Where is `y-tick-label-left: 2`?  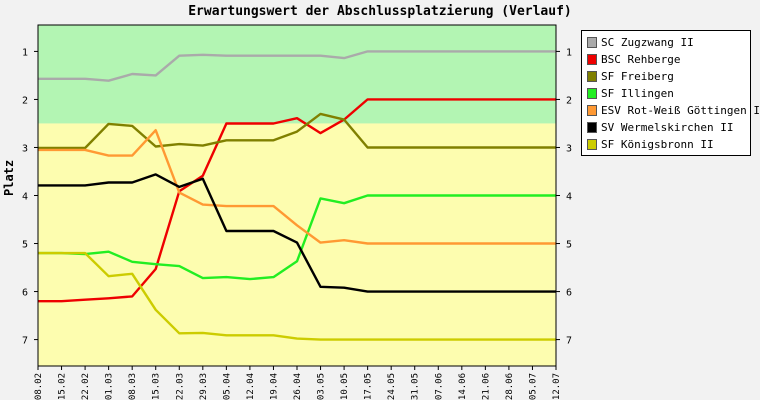 y-tick-label-left: 2 is located at coordinates (25, 100).